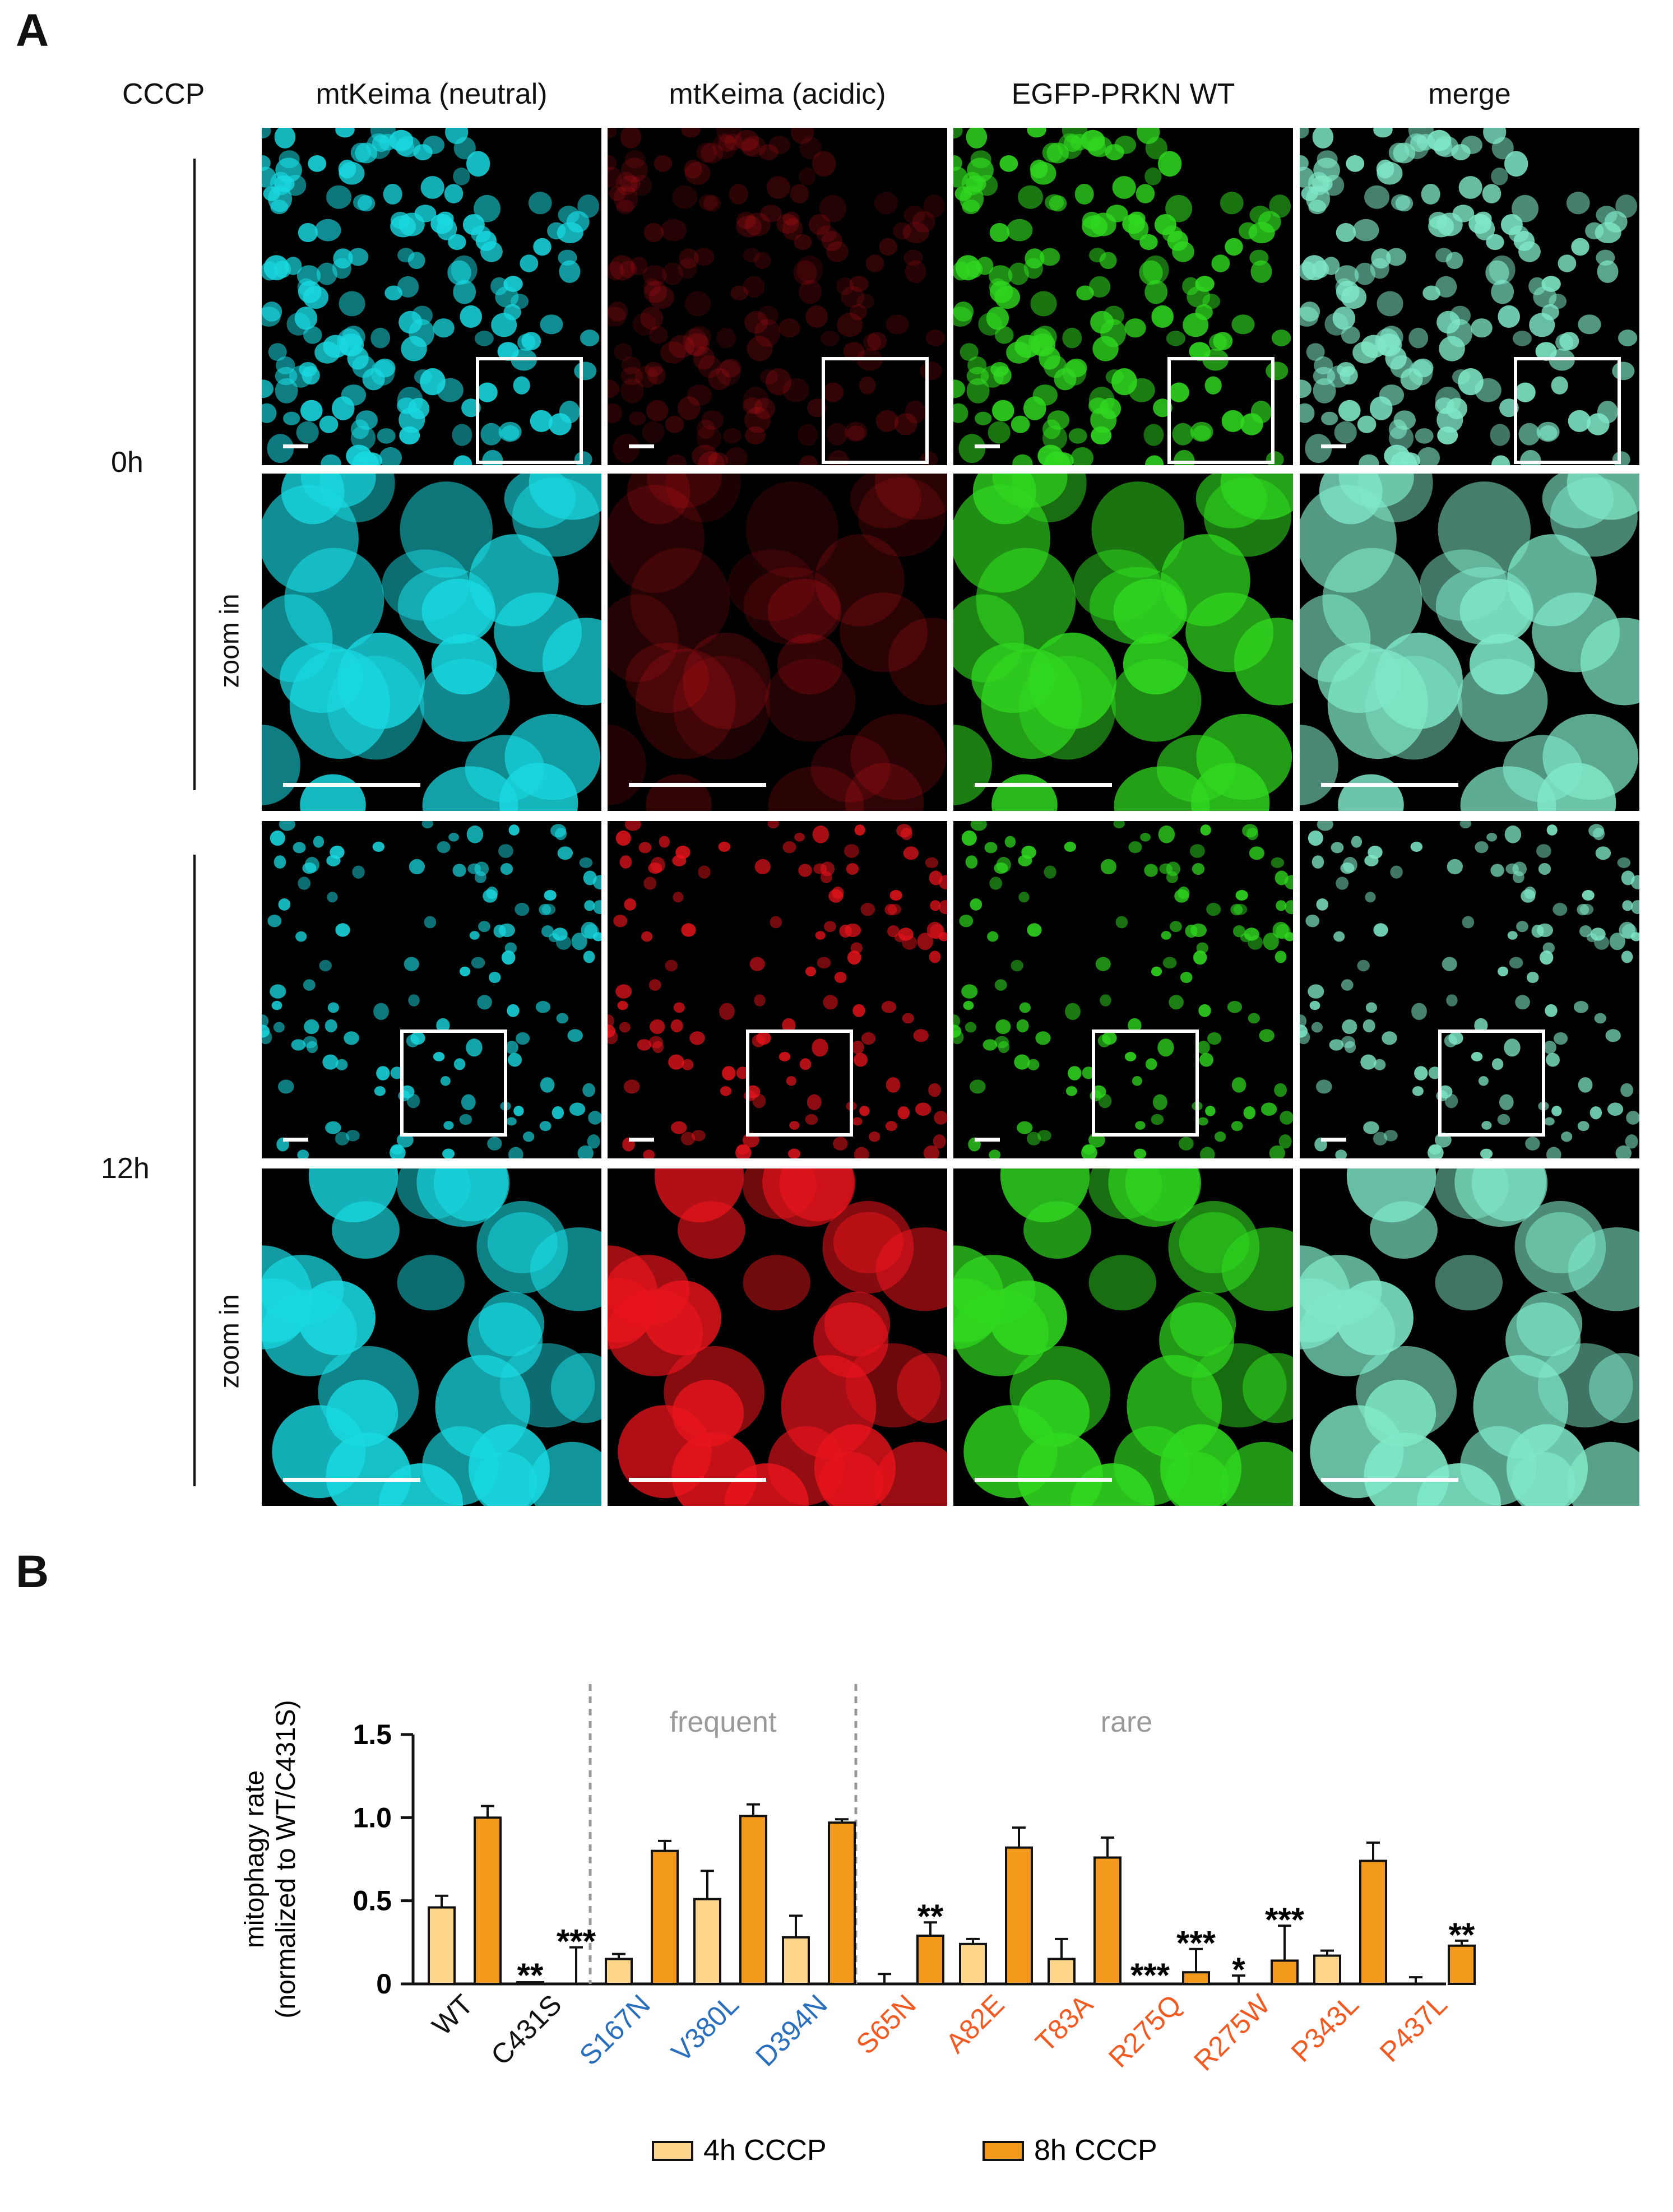 The width and height of the screenshot is (1673, 2212). Describe the element at coordinates (1145, 1083) in the screenshot. I see `zoom-inset-box` at that location.